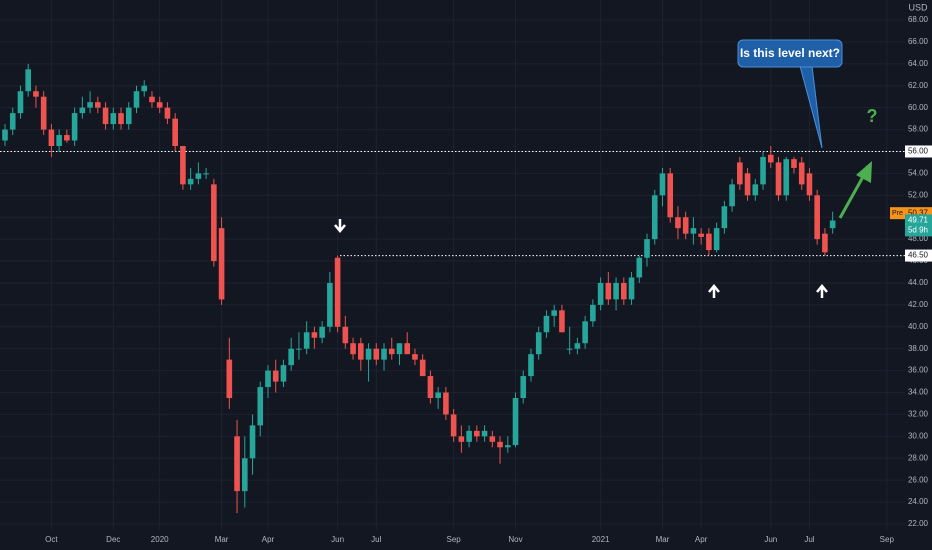  What do you see at coordinates (852, 196) in the screenshot?
I see `projection-arrow` at bounding box center [852, 196].